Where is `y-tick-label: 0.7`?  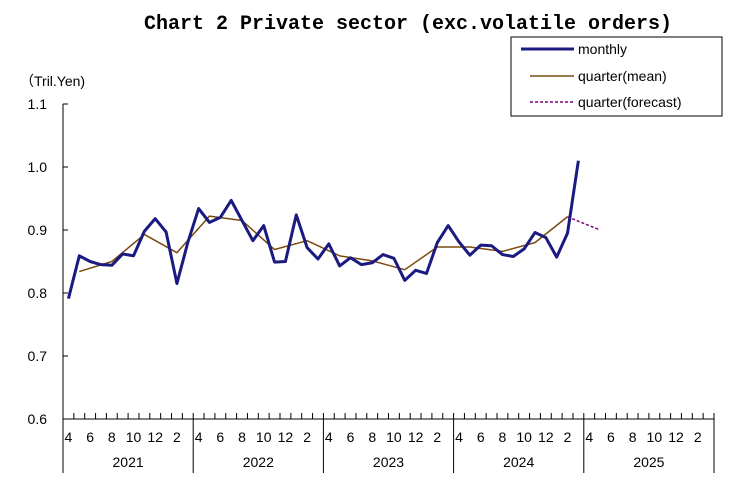
y-tick-label: 0.7 is located at coordinates (38, 356).